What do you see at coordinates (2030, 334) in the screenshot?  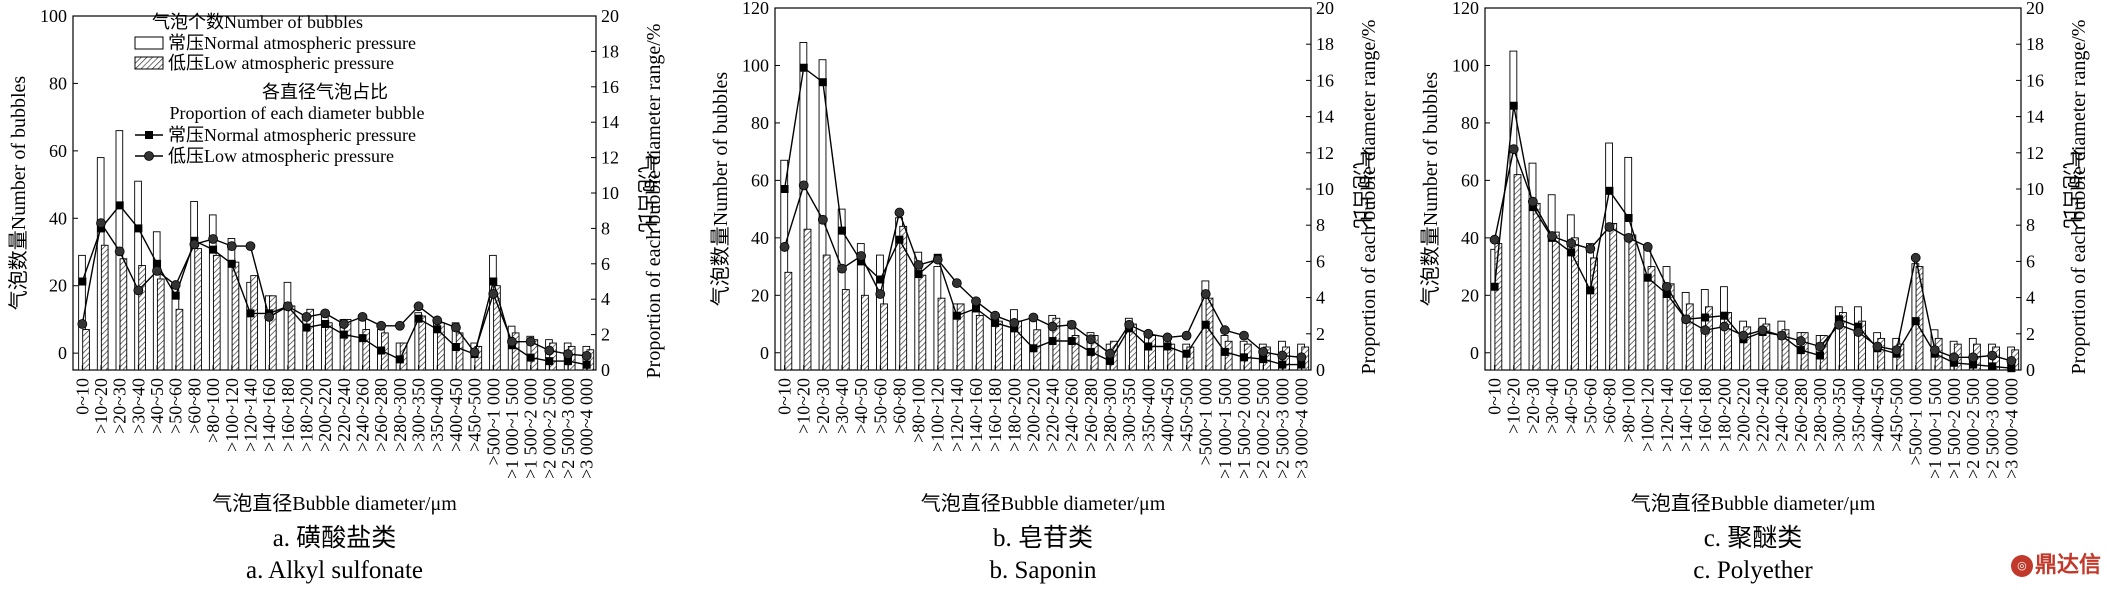 I see `y-right-tick-label: 2` at bounding box center [2030, 334].